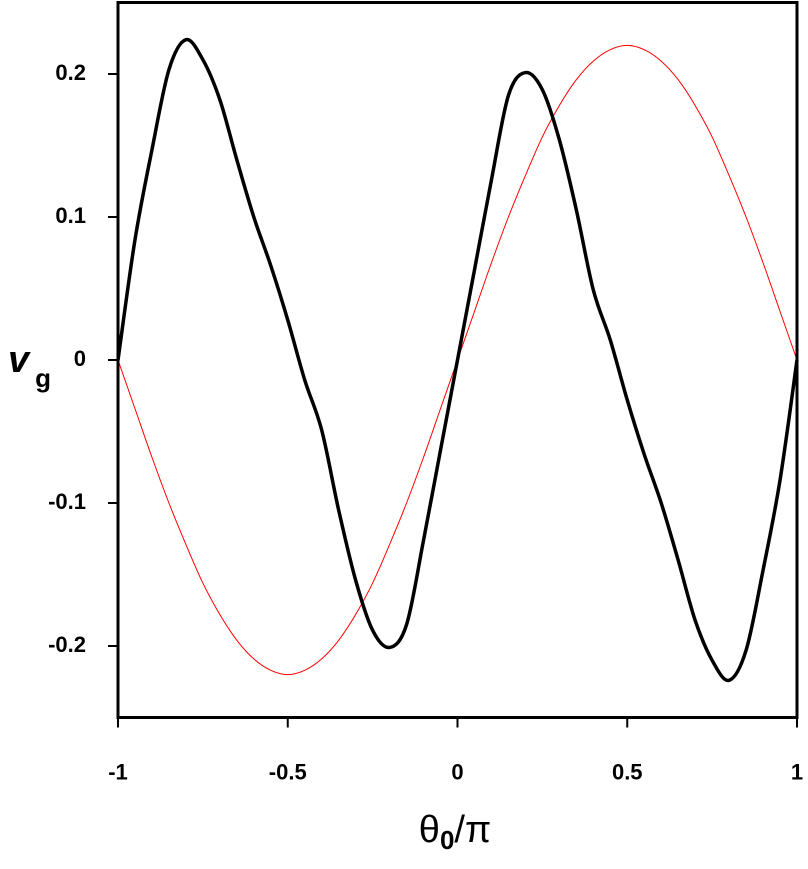 This screenshot has height=869, width=808. What do you see at coordinates (19, 360) in the screenshot?
I see `y-label-main: v` at bounding box center [19, 360].